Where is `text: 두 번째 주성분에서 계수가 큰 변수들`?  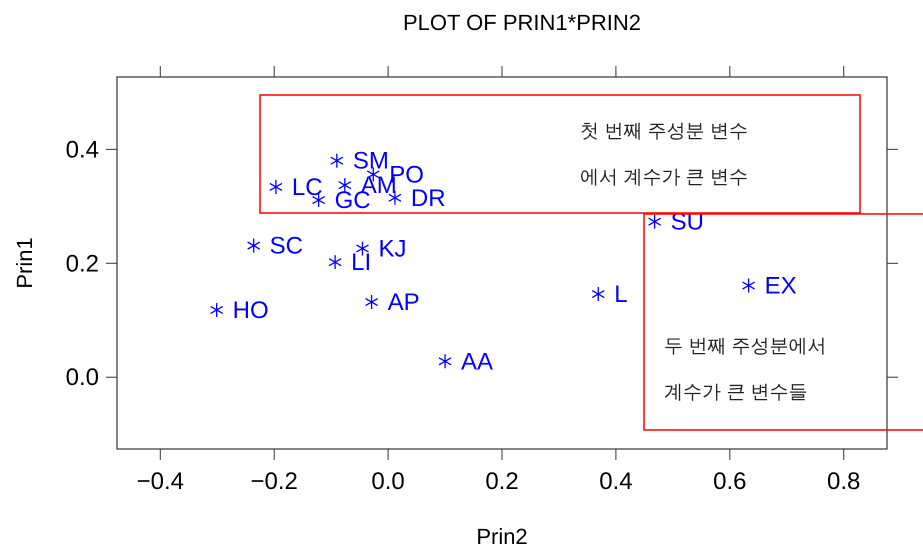
text: 두 번째 주성분에서 계수가 큰 변수들 is located at coordinates (745, 369).